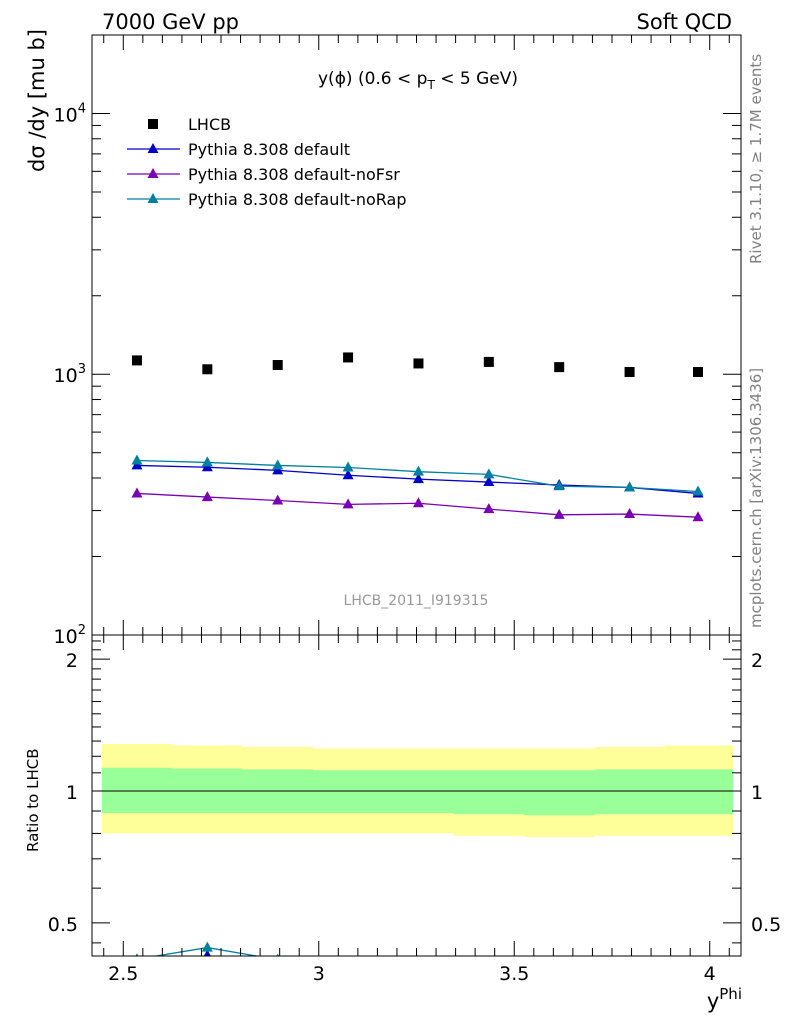  I want to click on y-tick-label: 10³, so click(70, 374).